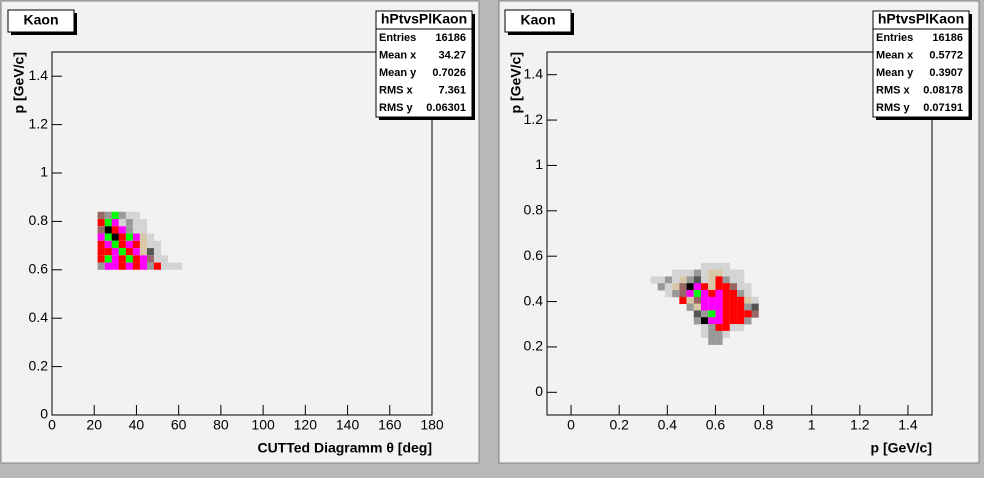 This screenshot has height=478, width=984. What do you see at coordinates (344, 448) in the screenshot?
I see `x-axis-title: CUTTed Diagramm θ [deg]` at bounding box center [344, 448].